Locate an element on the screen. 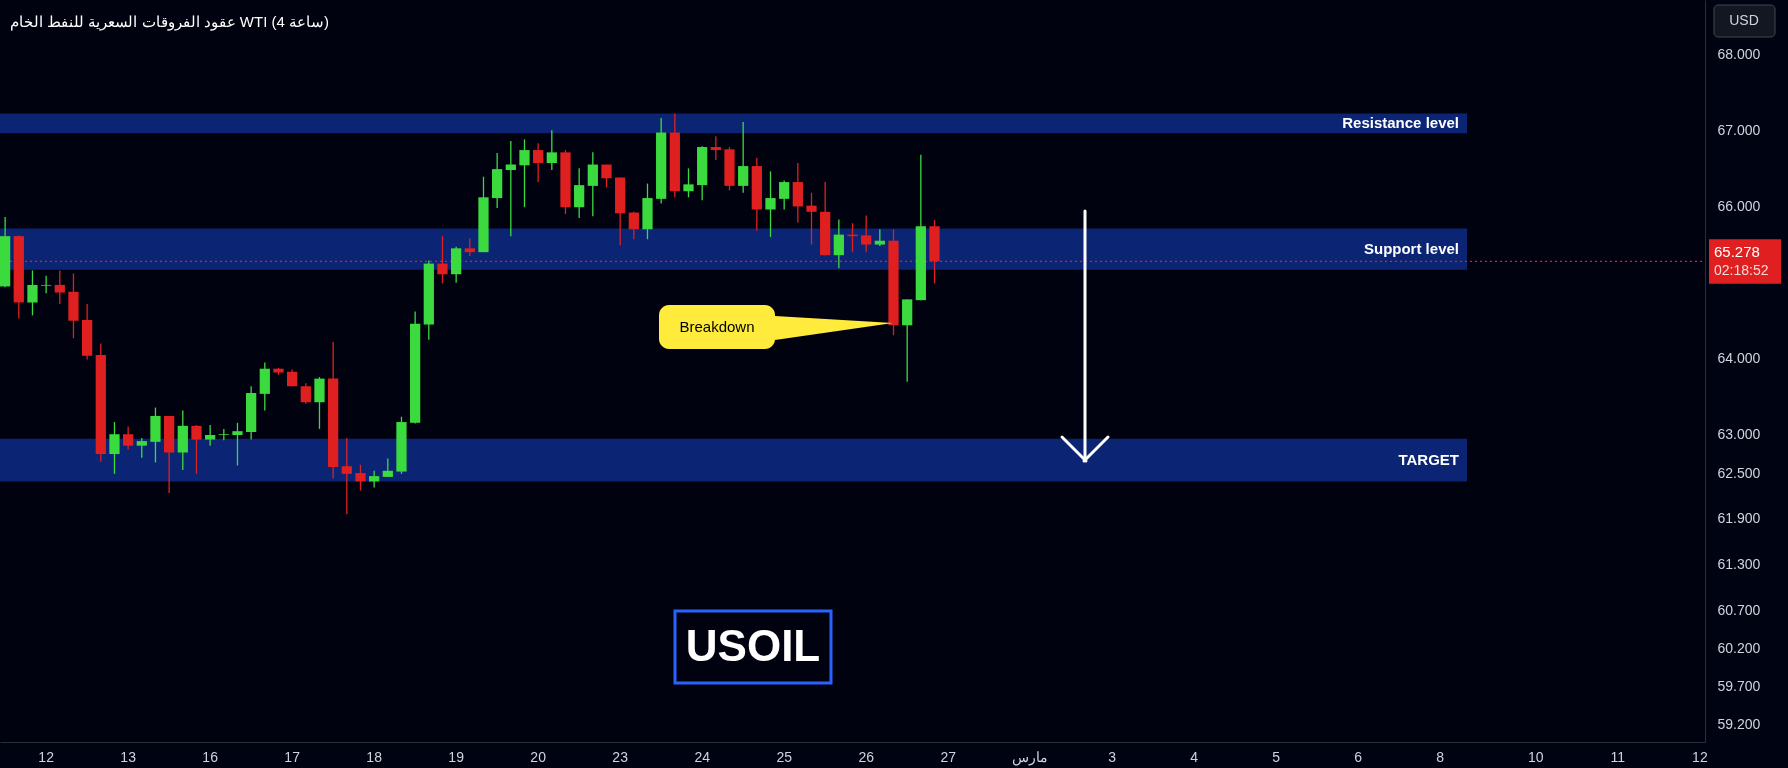 The width and height of the screenshot is (1788, 768). y-tick-label: 60.200 is located at coordinates (1739, 647).